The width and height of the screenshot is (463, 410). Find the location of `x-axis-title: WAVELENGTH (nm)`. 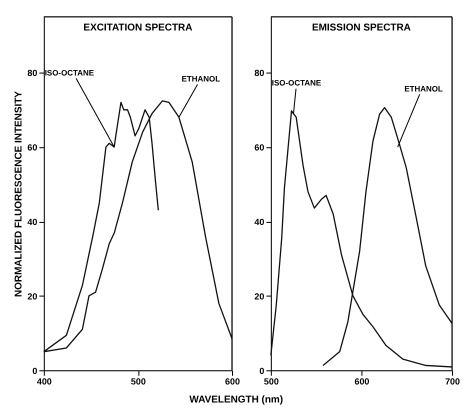

x-axis-title: WAVELENGTH (nm) is located at coordinates (236, 400).